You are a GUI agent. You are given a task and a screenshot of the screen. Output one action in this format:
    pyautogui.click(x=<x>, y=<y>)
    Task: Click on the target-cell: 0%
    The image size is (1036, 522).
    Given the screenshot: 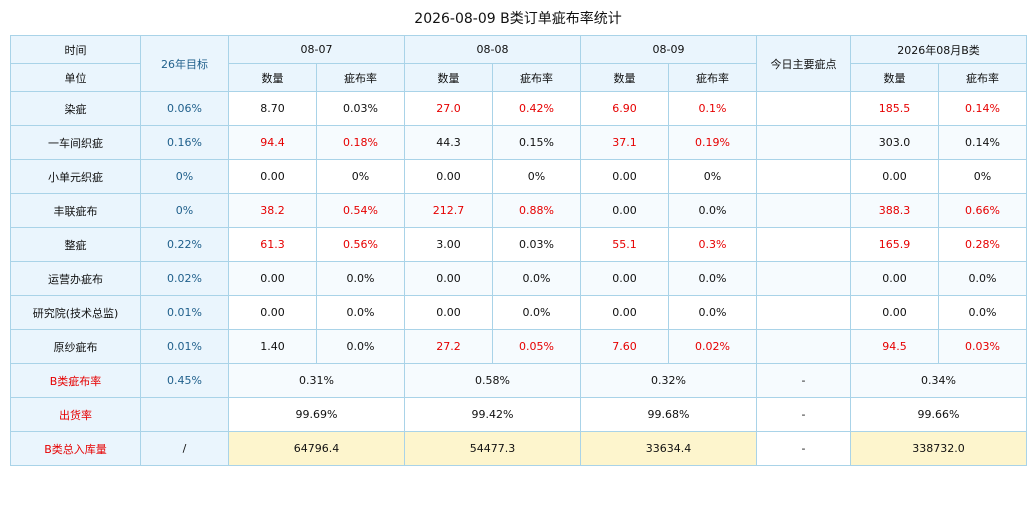 What is the action you would take?
    pyautogui.click(x=184, y=210)
    